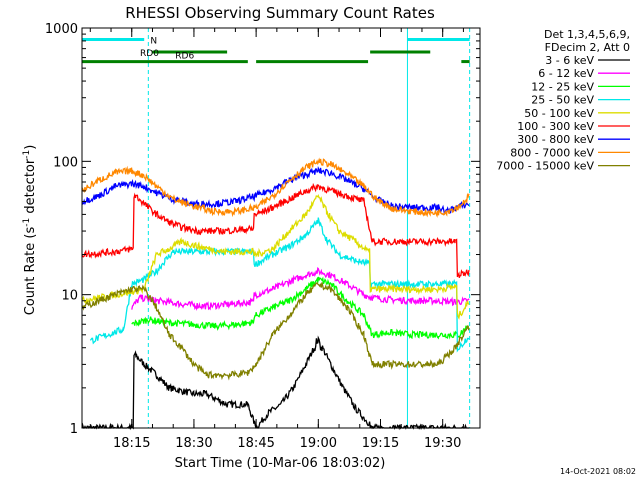  What do you see at coordinates (598, 471) in the screenshot?
I see `footer-date: 14-Oct-2021 08:02` at bounding box center [598, 471].